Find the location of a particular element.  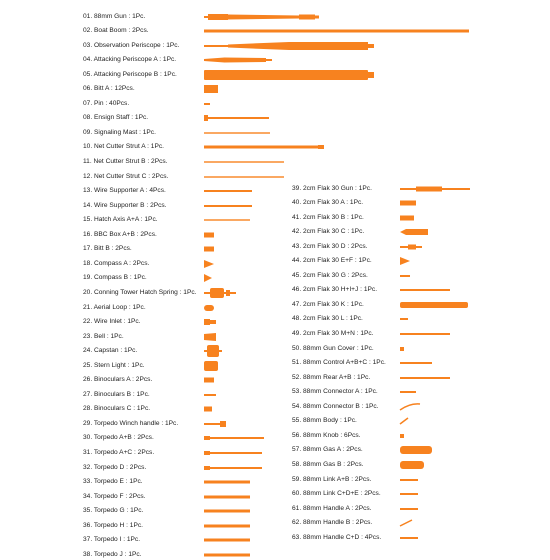

flak-d-silhouette is located at coordinates (411, 247).